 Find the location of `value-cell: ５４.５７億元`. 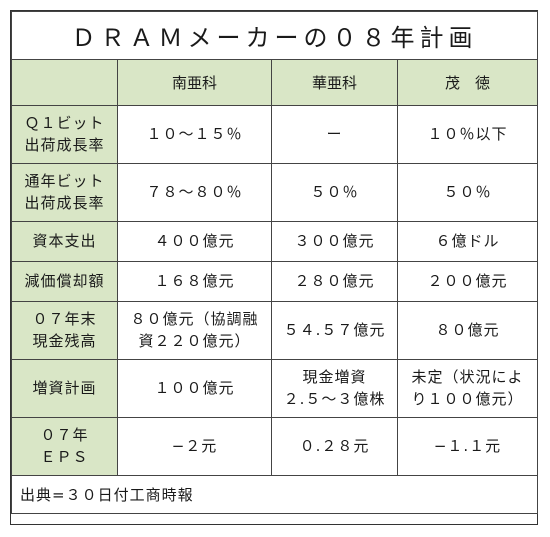

value-cell: ５４.５７億元 is located at coordinates (334, 330).